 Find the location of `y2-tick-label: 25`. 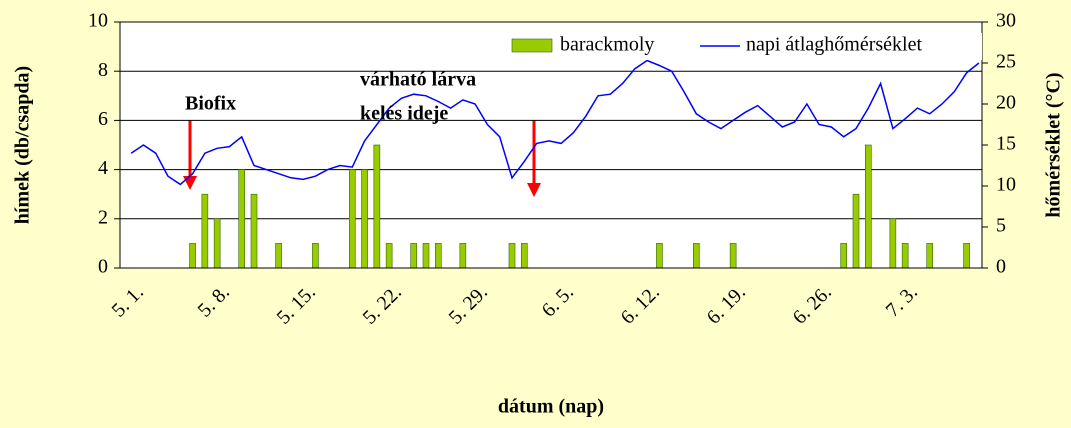

y2-tick-label: 25 is located at coordinates (1006, 62).